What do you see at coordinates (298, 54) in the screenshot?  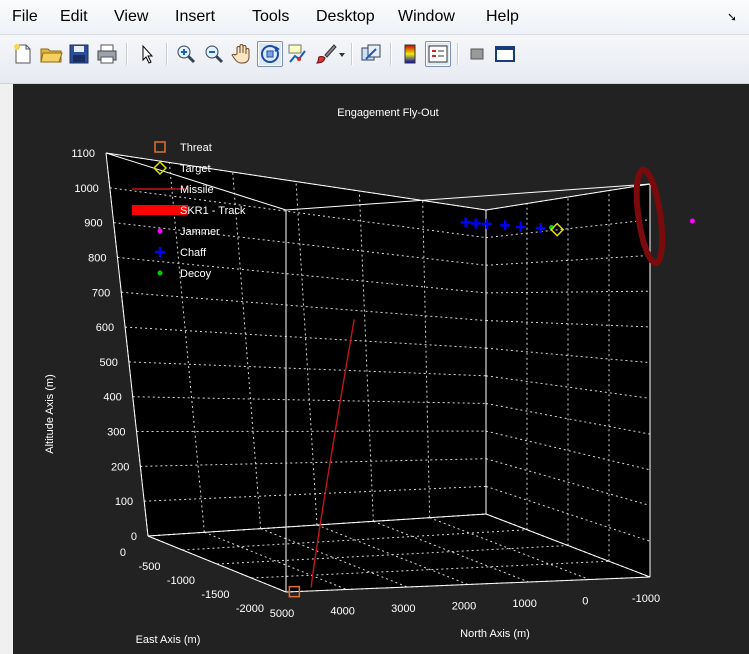 I see `data-cursor-icon` at bounding box center [298, 54].